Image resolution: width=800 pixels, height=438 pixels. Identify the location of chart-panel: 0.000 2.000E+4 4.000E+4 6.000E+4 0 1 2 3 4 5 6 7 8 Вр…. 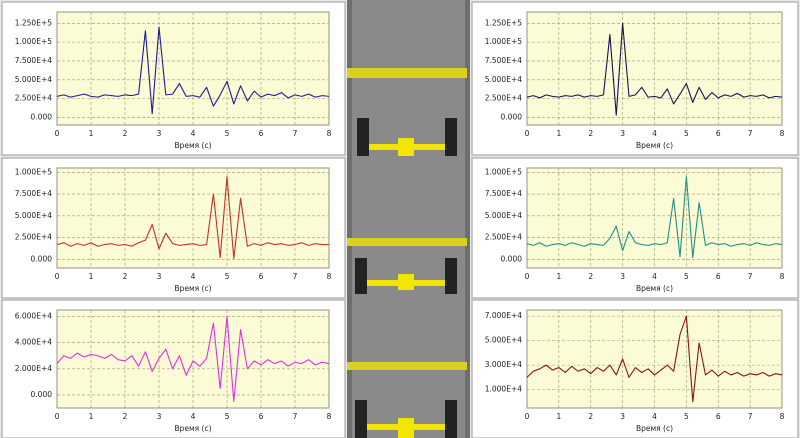
(173, 368).